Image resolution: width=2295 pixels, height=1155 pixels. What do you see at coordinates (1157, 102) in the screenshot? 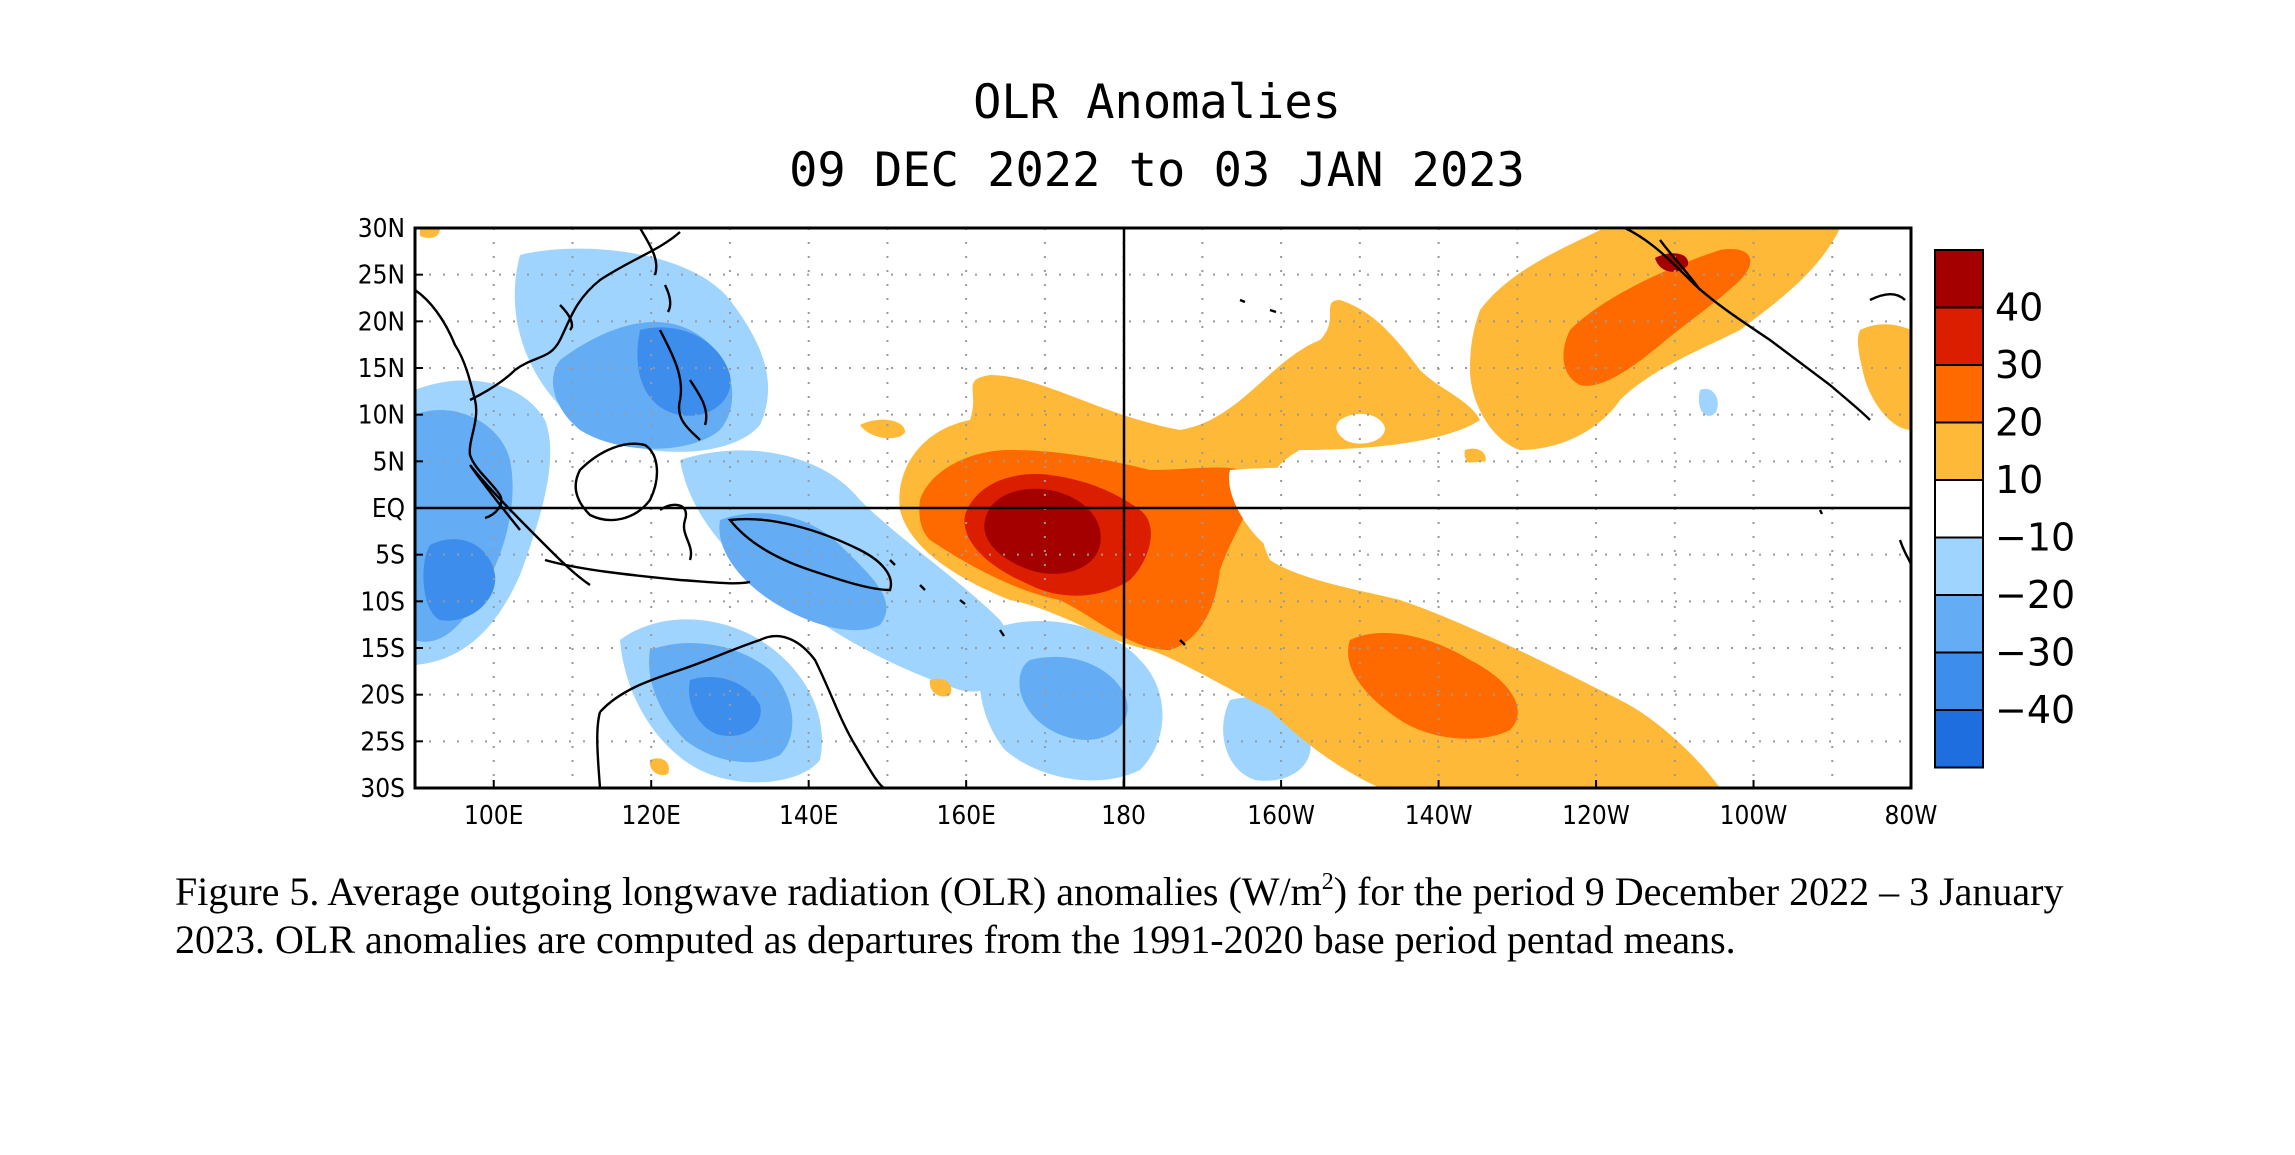
I see `chart-title: OLR Anomalies` at bounding box center [1157, 102].